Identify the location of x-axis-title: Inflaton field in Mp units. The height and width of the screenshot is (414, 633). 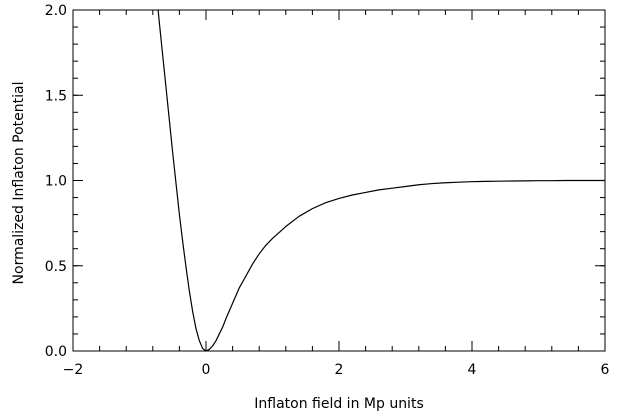
(338, 404).